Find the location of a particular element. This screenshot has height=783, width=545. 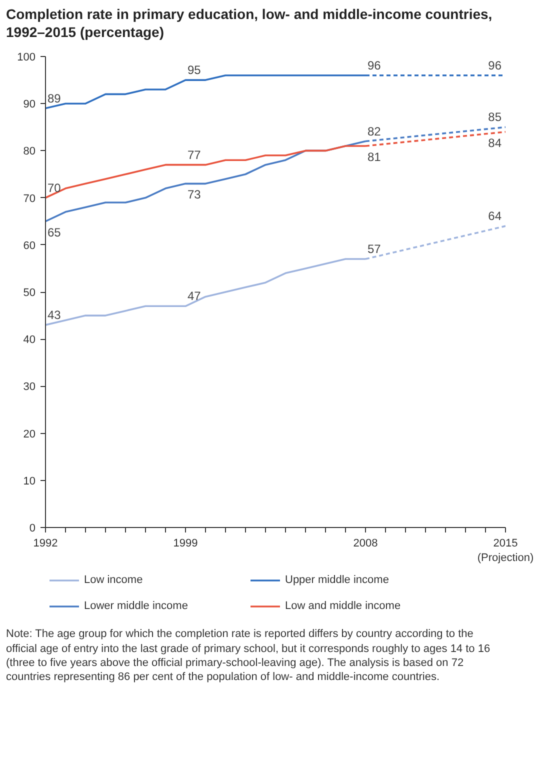

data-label: 81 is located at coordinates (375, 157).